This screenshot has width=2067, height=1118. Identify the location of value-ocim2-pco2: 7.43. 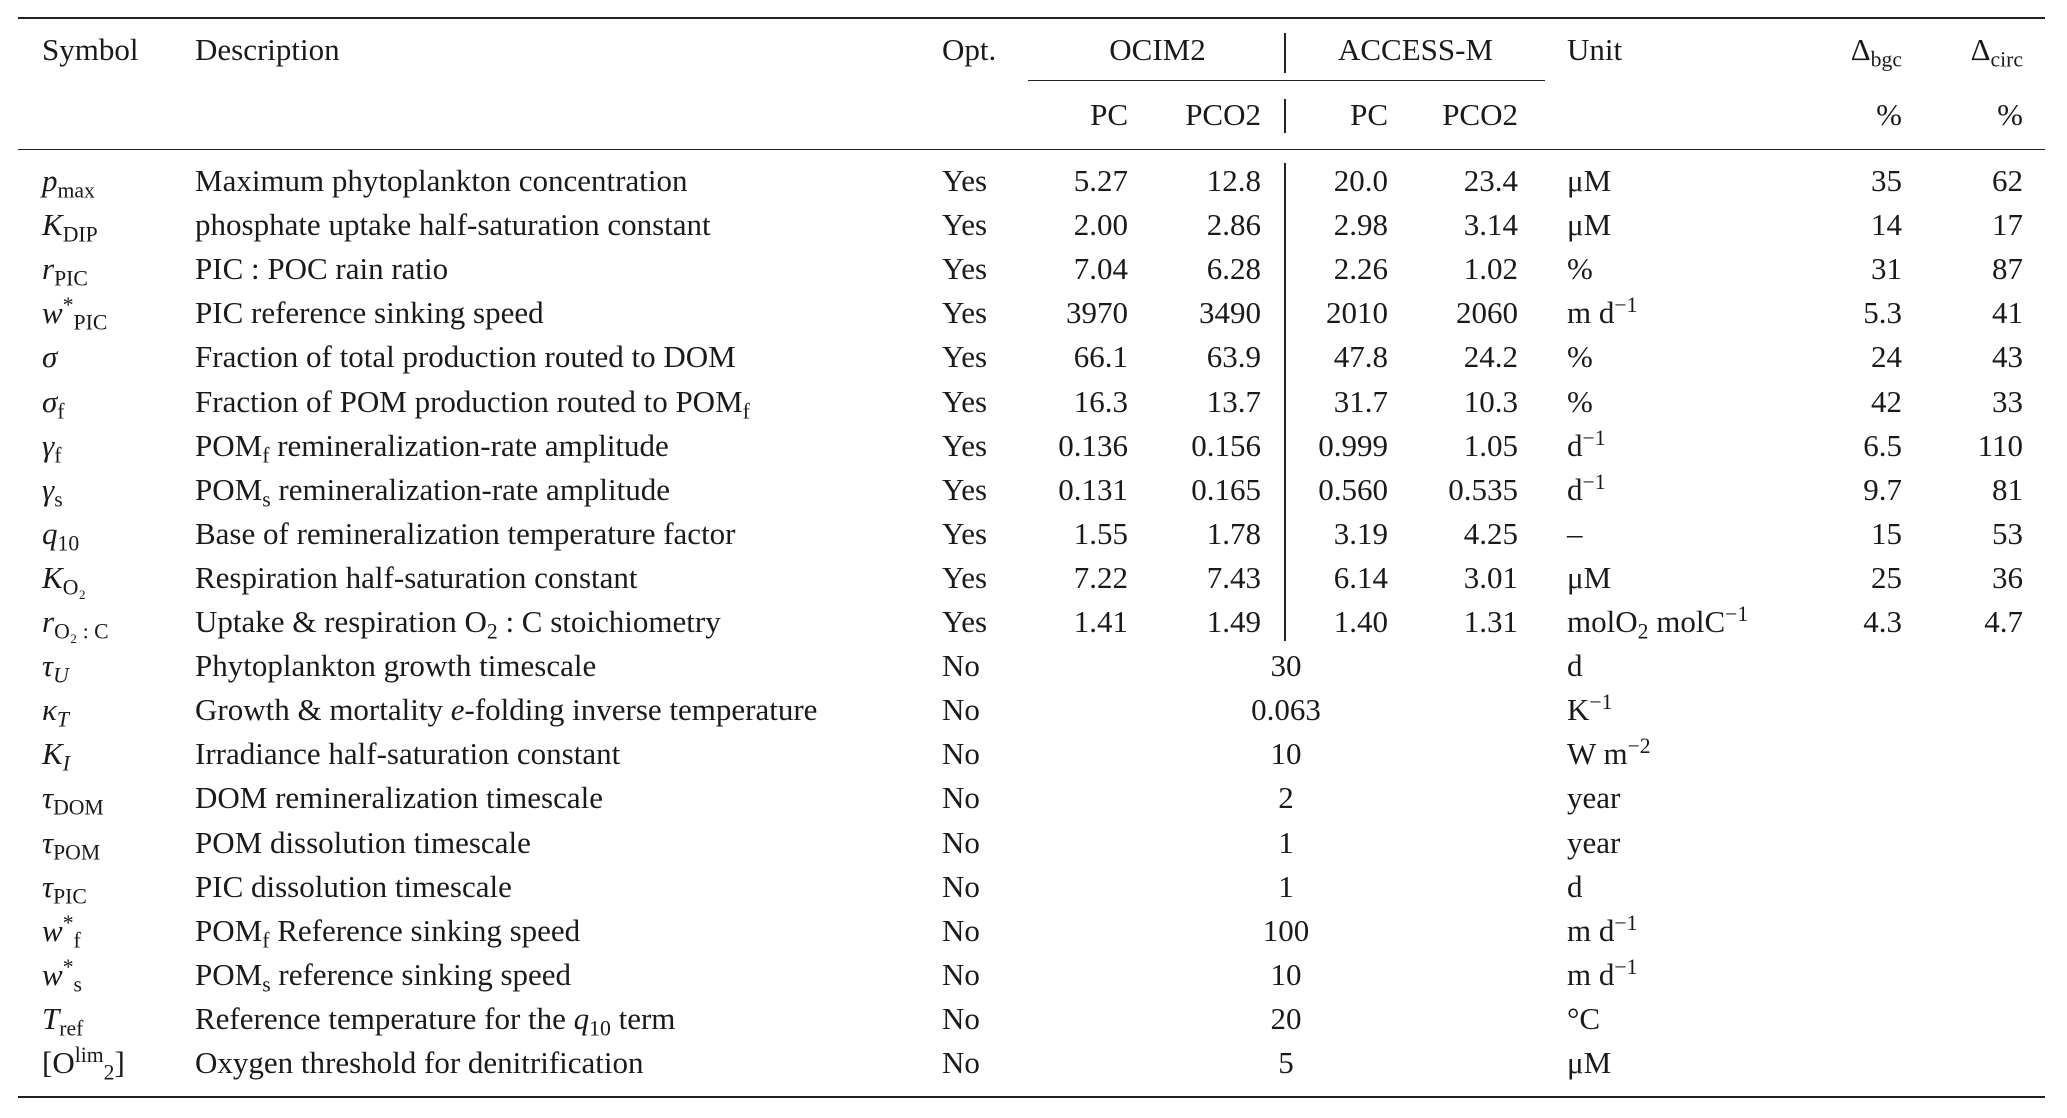
(1233, 577).